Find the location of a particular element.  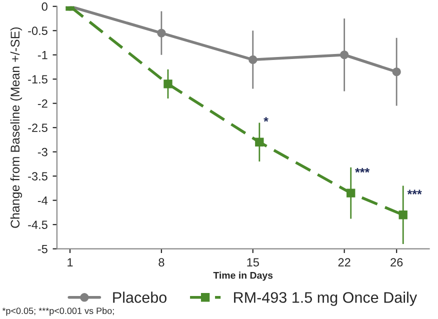

y-tick-label: -0.5 is located at coordinates (38, 31).